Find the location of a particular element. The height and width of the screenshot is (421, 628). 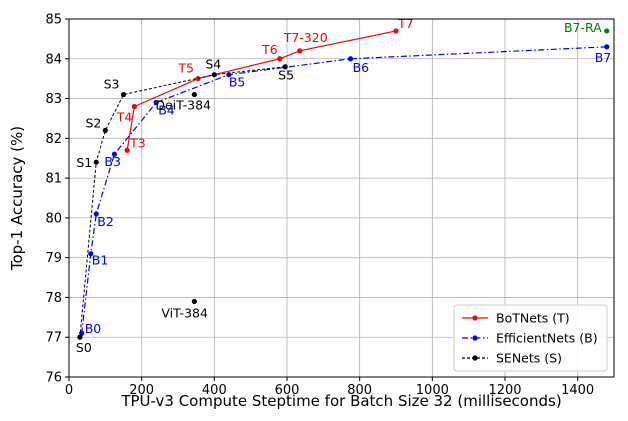

legend-entry: SENets (S) is located at coordinates (529, 358).